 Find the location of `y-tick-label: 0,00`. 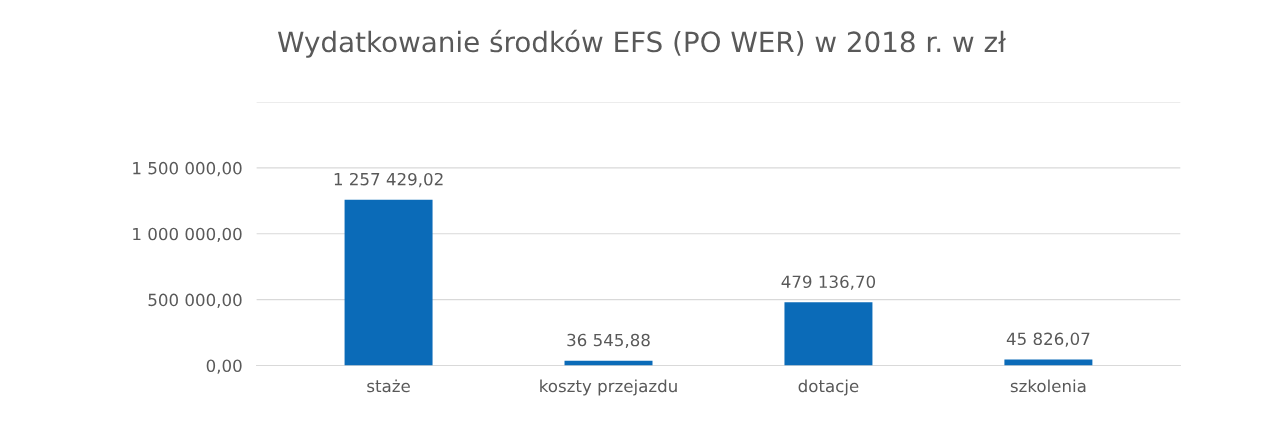

y-tick-label: 0,00 is located at coordinates (224, 366).